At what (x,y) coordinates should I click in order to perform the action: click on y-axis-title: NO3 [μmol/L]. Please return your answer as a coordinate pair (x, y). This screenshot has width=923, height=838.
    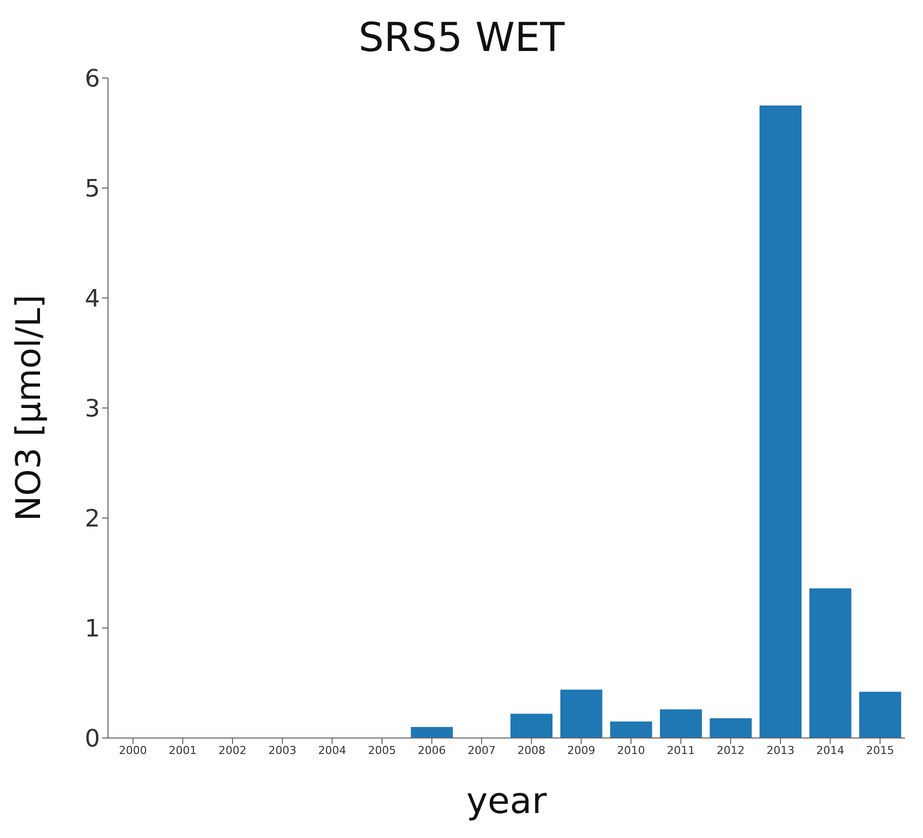
    Looking at the image, I should click on (29, 408).